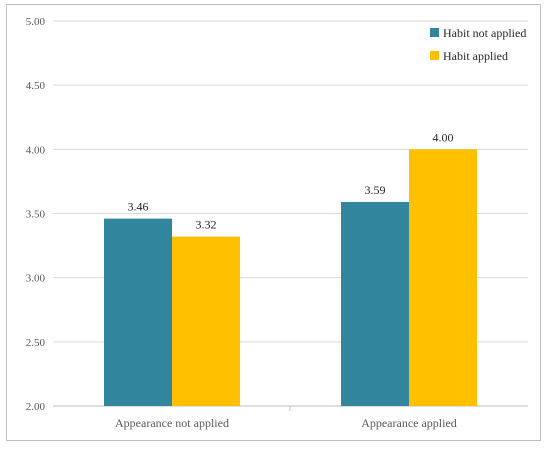  I want to click on data-label: 4.00, so click(443, 137).